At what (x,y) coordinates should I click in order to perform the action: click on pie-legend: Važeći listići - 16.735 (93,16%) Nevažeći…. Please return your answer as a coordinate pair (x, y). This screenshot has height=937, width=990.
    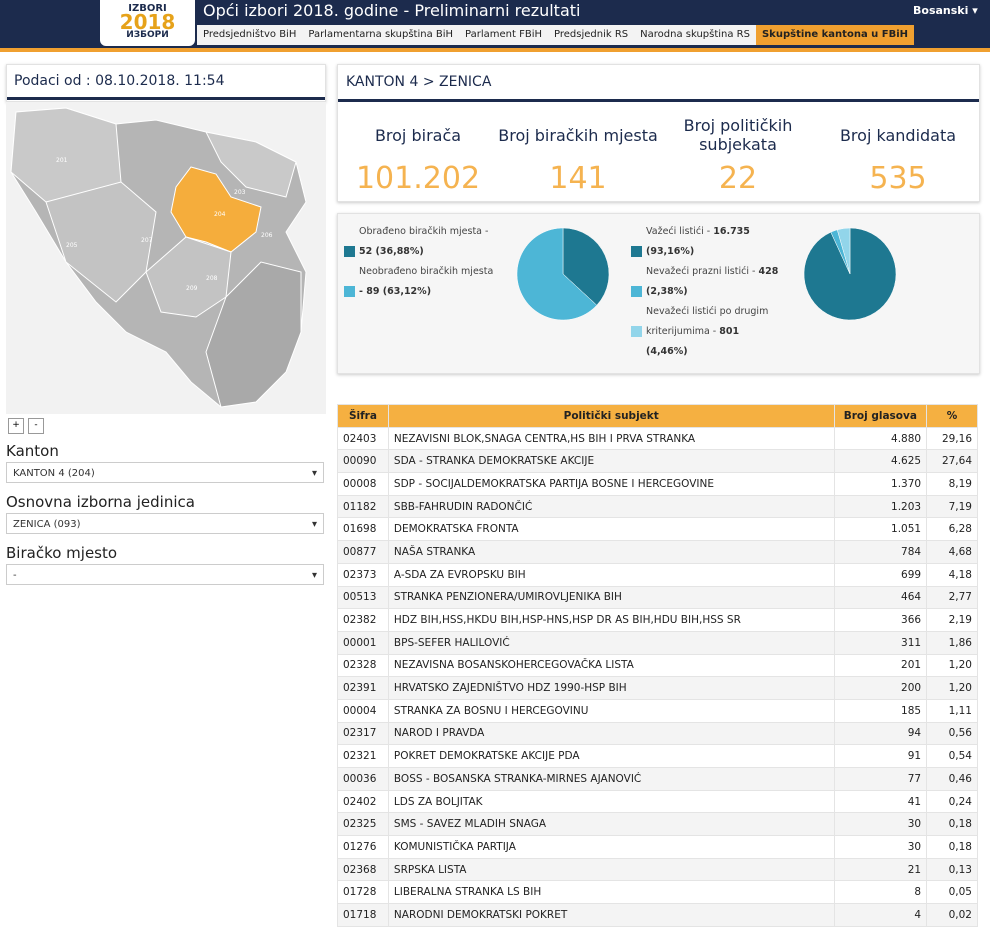
    Looking at the image, I should click on (706, 292).